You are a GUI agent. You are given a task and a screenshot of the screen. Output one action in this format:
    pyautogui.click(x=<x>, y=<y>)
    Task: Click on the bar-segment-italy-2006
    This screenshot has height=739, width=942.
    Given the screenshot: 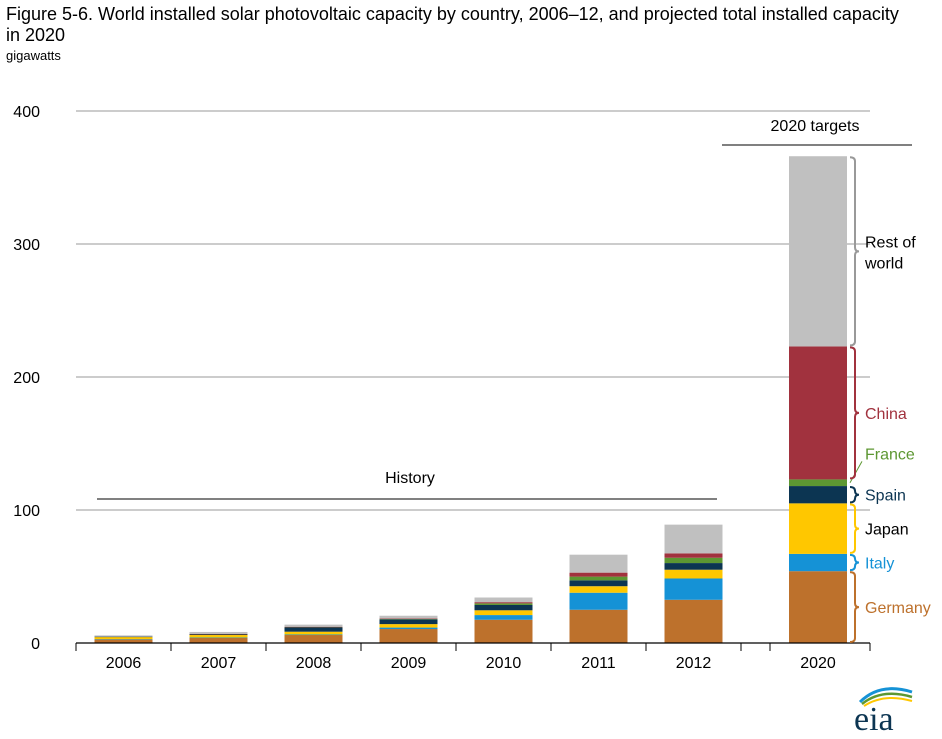 What is the action you would take?
    pyautogui.click(x=123, y=639)
    